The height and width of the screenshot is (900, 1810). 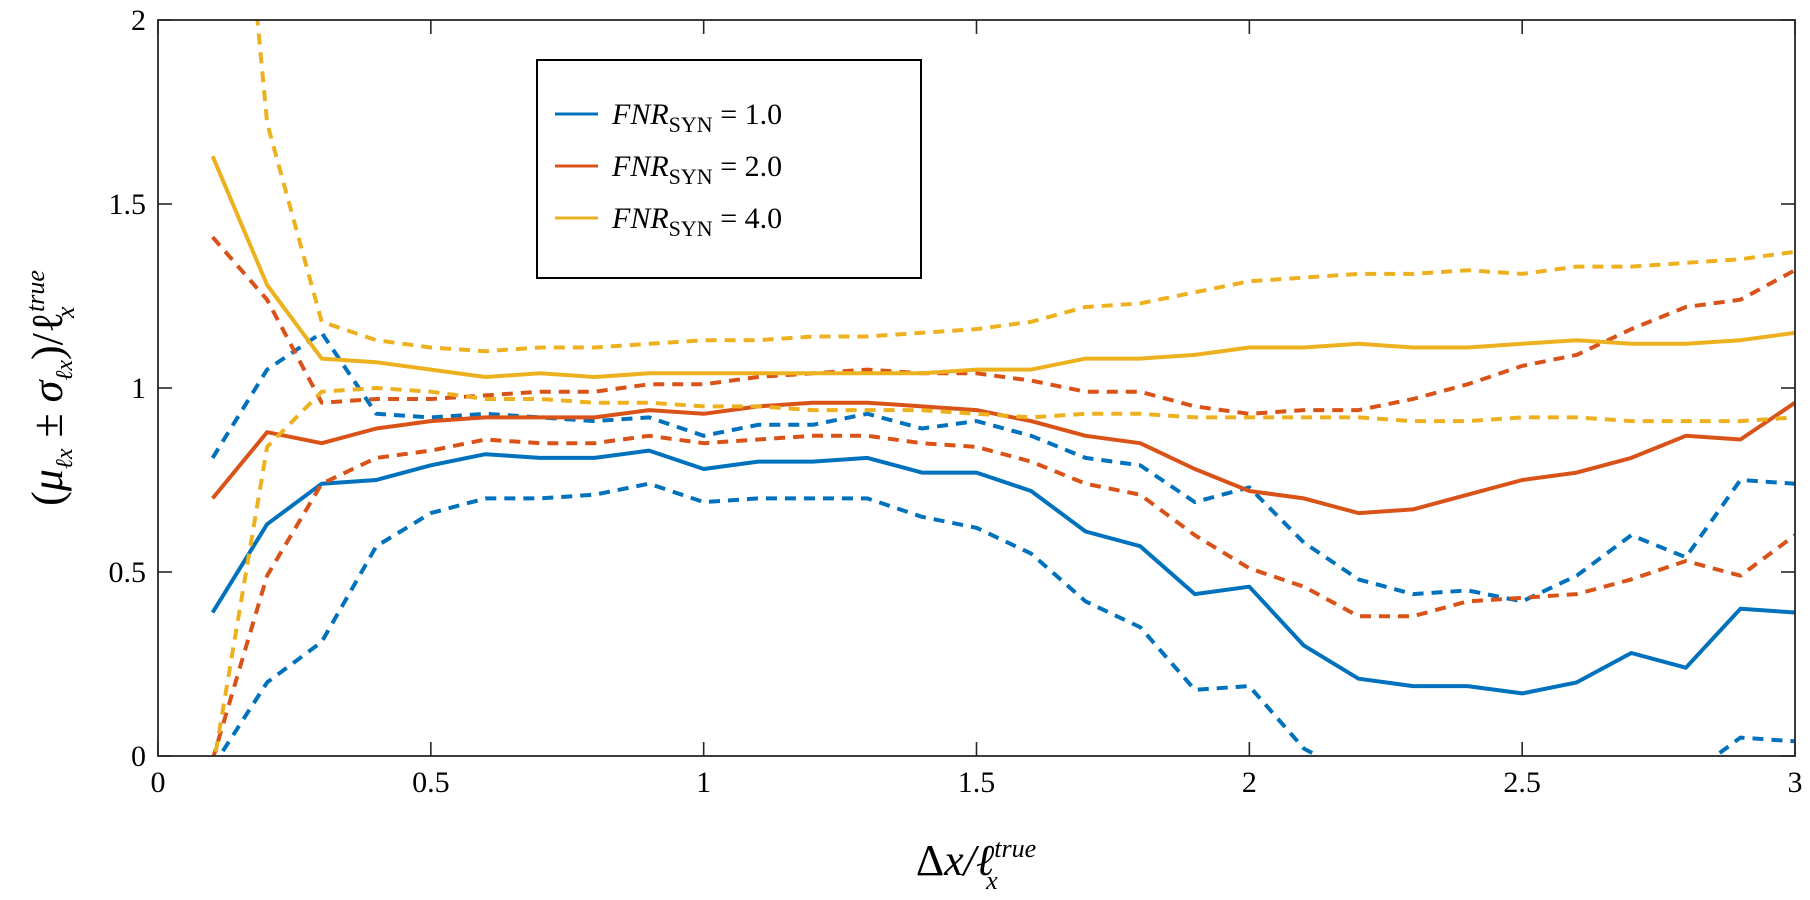 What do you see at coordinates (1249, 782) in the screenshot?
I see `x-tick-label: 2` at bounding box center [1249, 782].